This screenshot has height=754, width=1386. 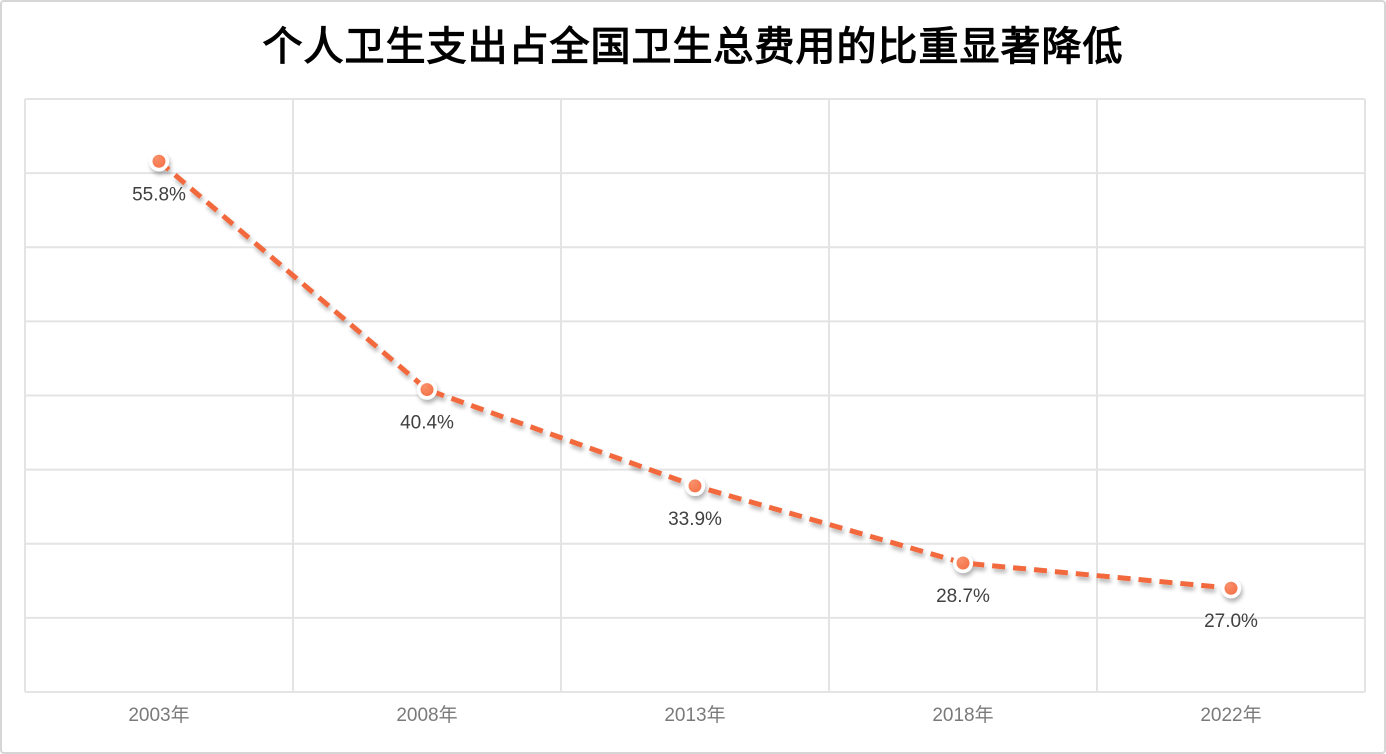 What do you see at coordinates (963, 596) in the screenshot?
I see `data-label: 28.7%` at bounding box center [963, 596].